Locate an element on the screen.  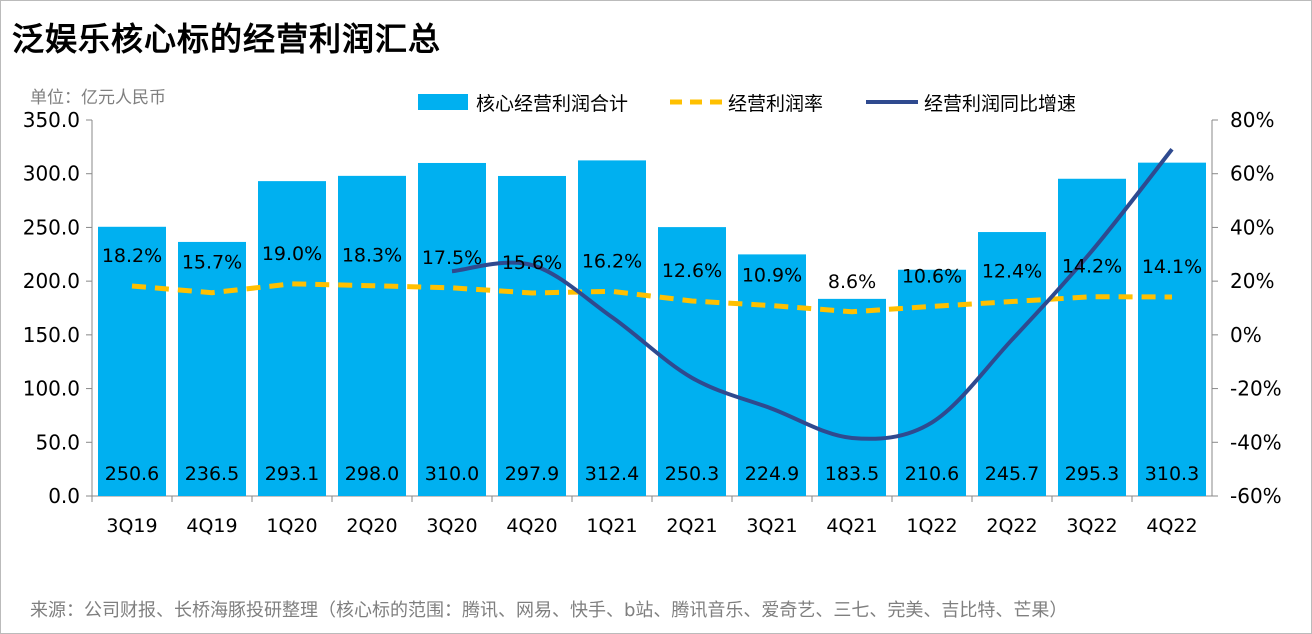
y-tick-label: 250.0 is located at coordinates (51, 227).